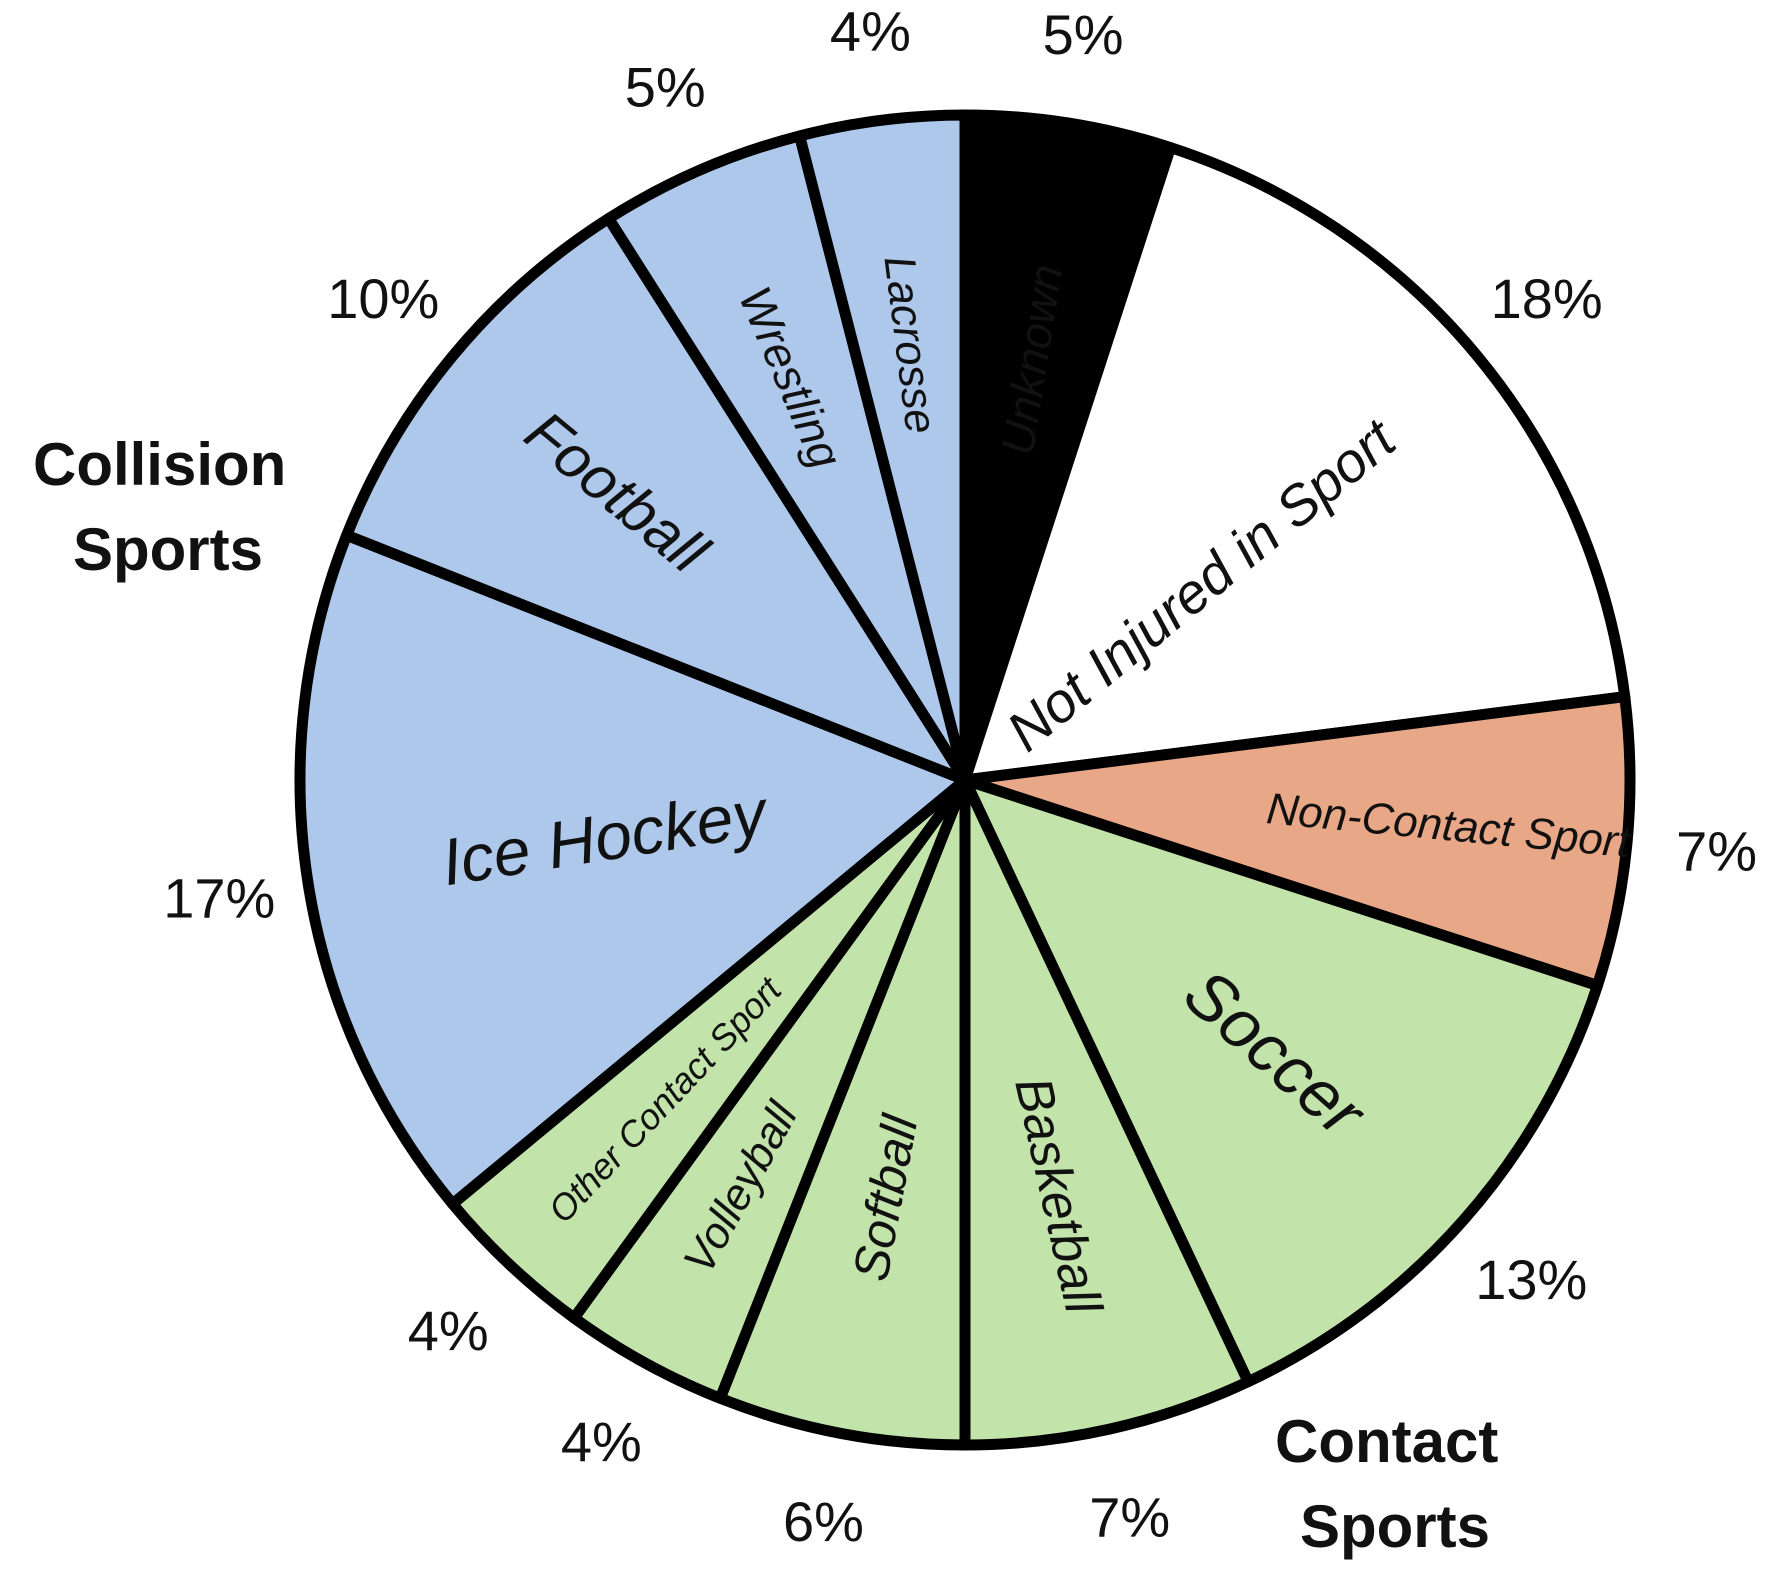  Describe the element at coordinates (1083, 34) in the screenshot. I see `percent-label-unknown: 5%` at that location.